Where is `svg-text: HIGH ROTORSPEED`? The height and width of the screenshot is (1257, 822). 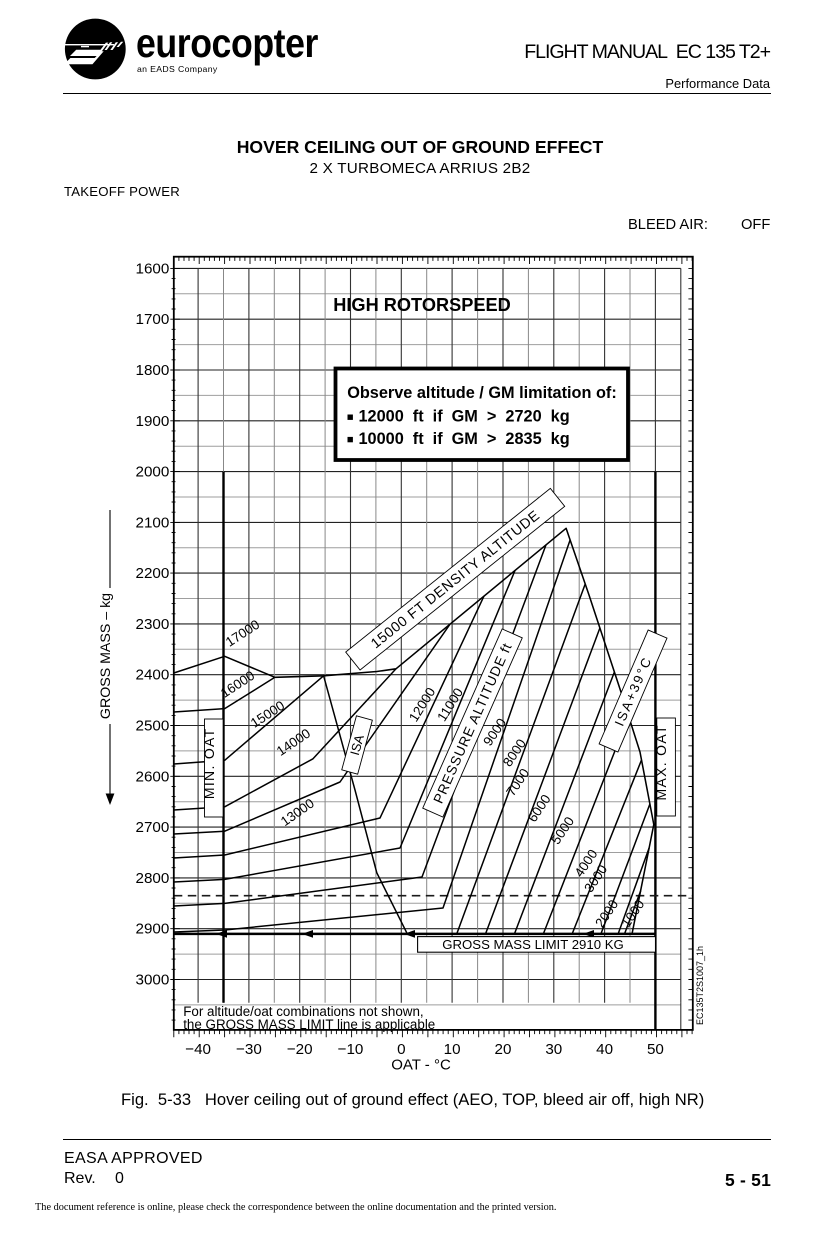 svg-text: HIGH ROTORSPEED is located at coordinates (422, 305).